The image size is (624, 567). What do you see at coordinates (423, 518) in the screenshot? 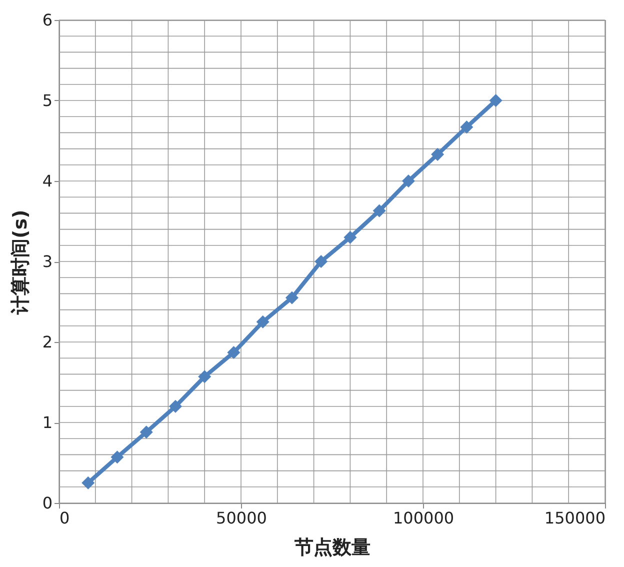
I see `x-tick-label: 100000` at bounding box center [423, 518].